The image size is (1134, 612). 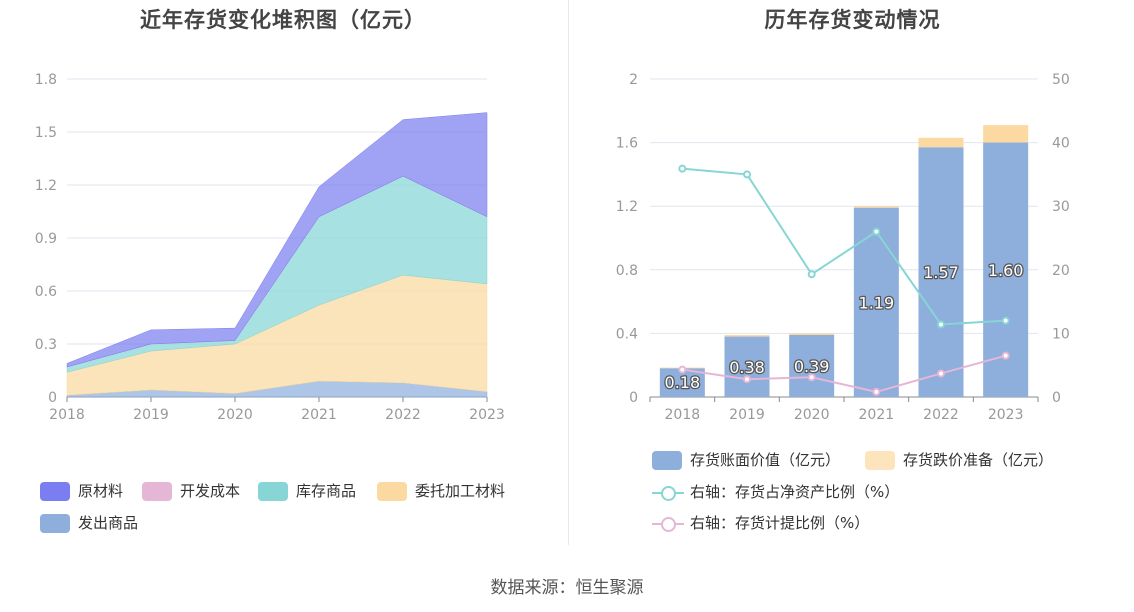 I want to click on y-tick-label: 1.2, so click(x=46, y=186).